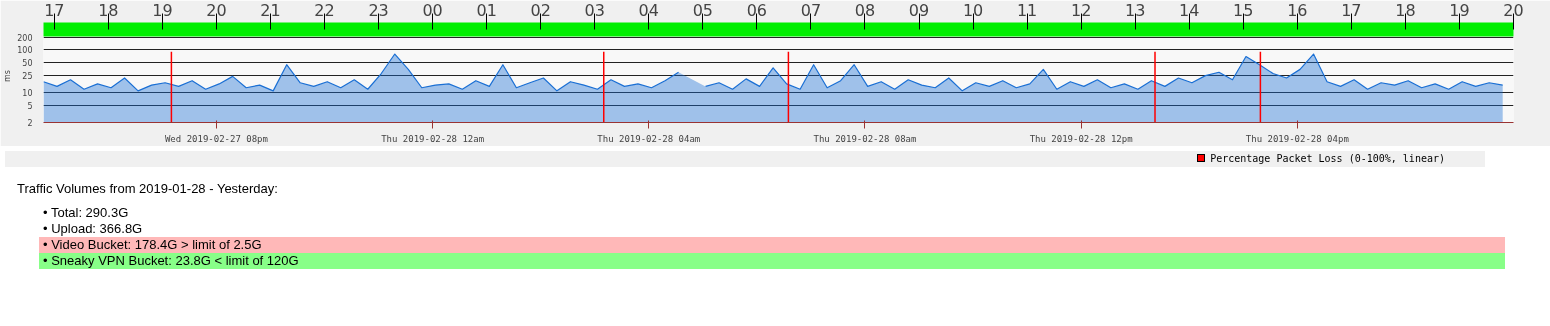  I want to click on x2-tick-label: 04, so click(648, 10).